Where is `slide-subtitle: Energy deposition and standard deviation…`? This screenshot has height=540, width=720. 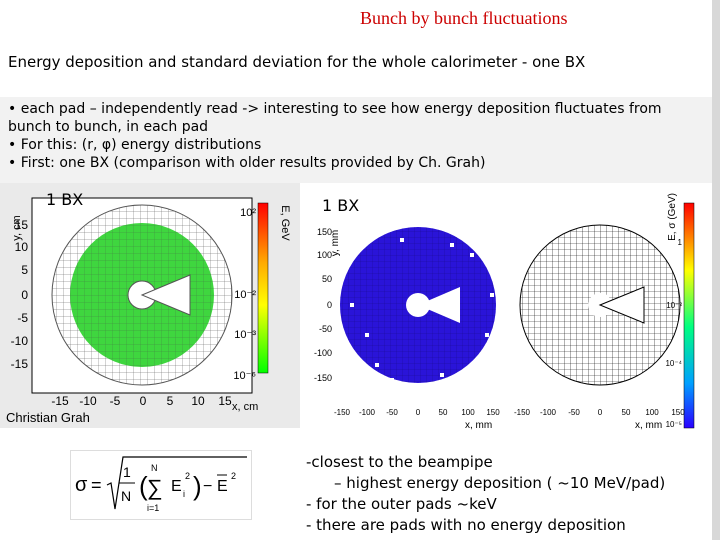
slide-subtitle: Energy deposition and standard deviation… is located at coordinates (297, 62).